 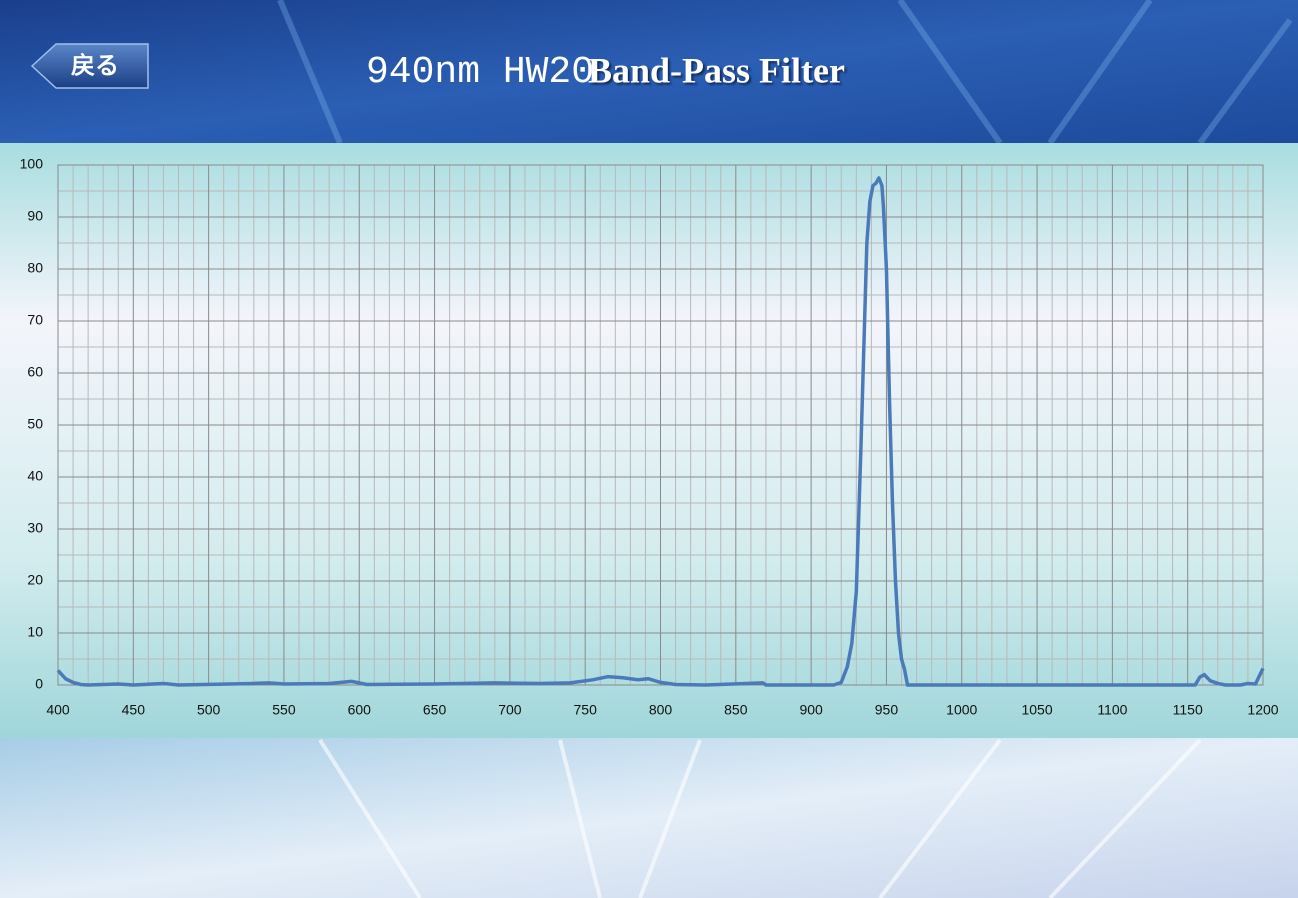 What do you see at coordinates (35, 476) in the screenshot?
I see `y-tick-label: 40` at bounding box center [35, 476].